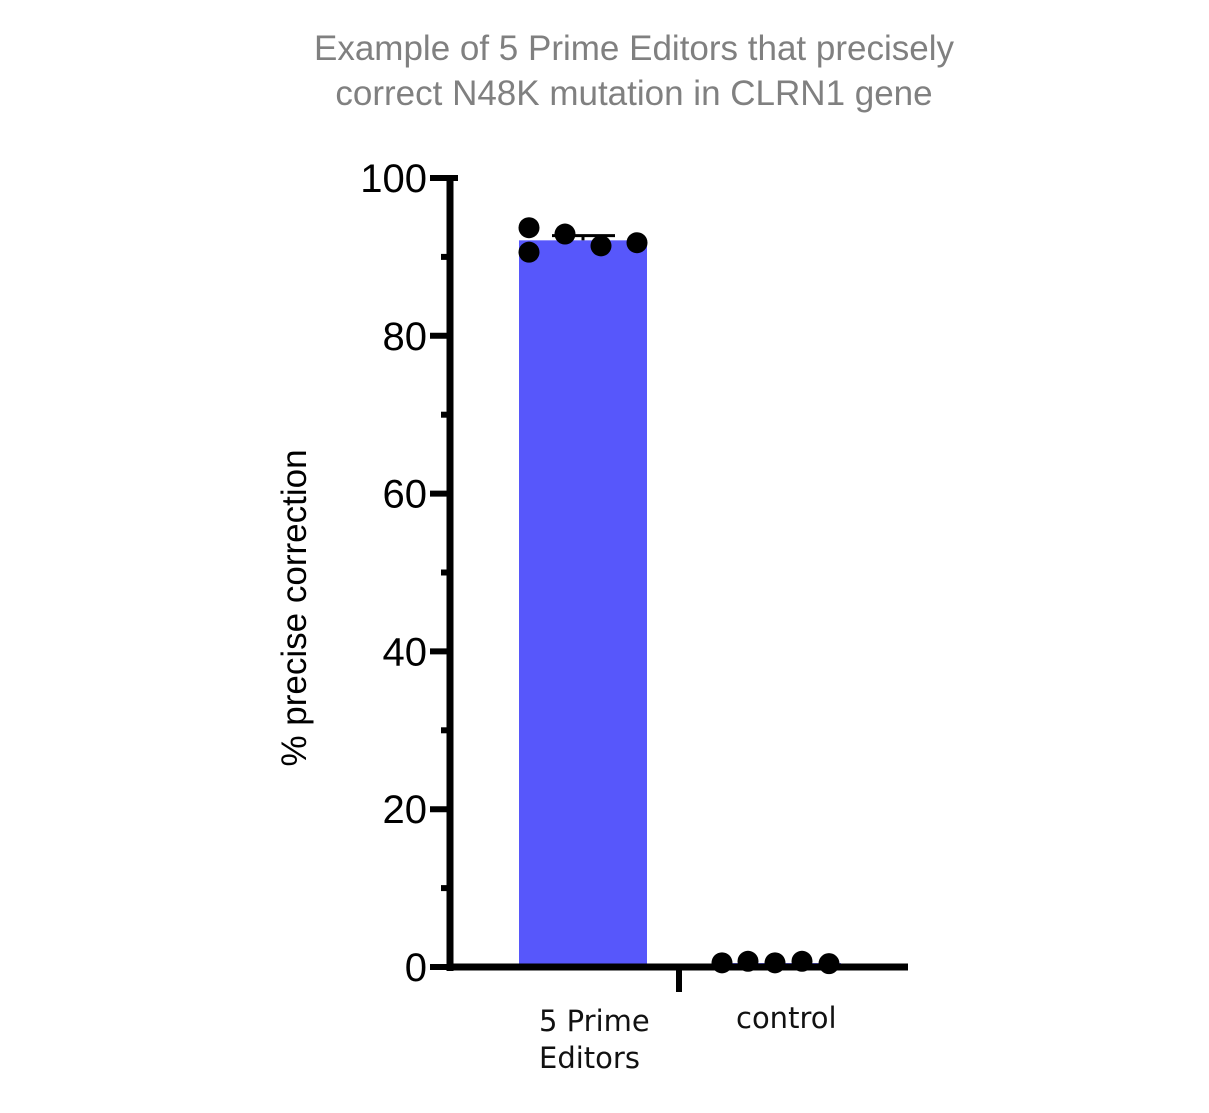 The image size is (1209, 1113). I want to click on y-tick-label: 0, so click(416, 968).